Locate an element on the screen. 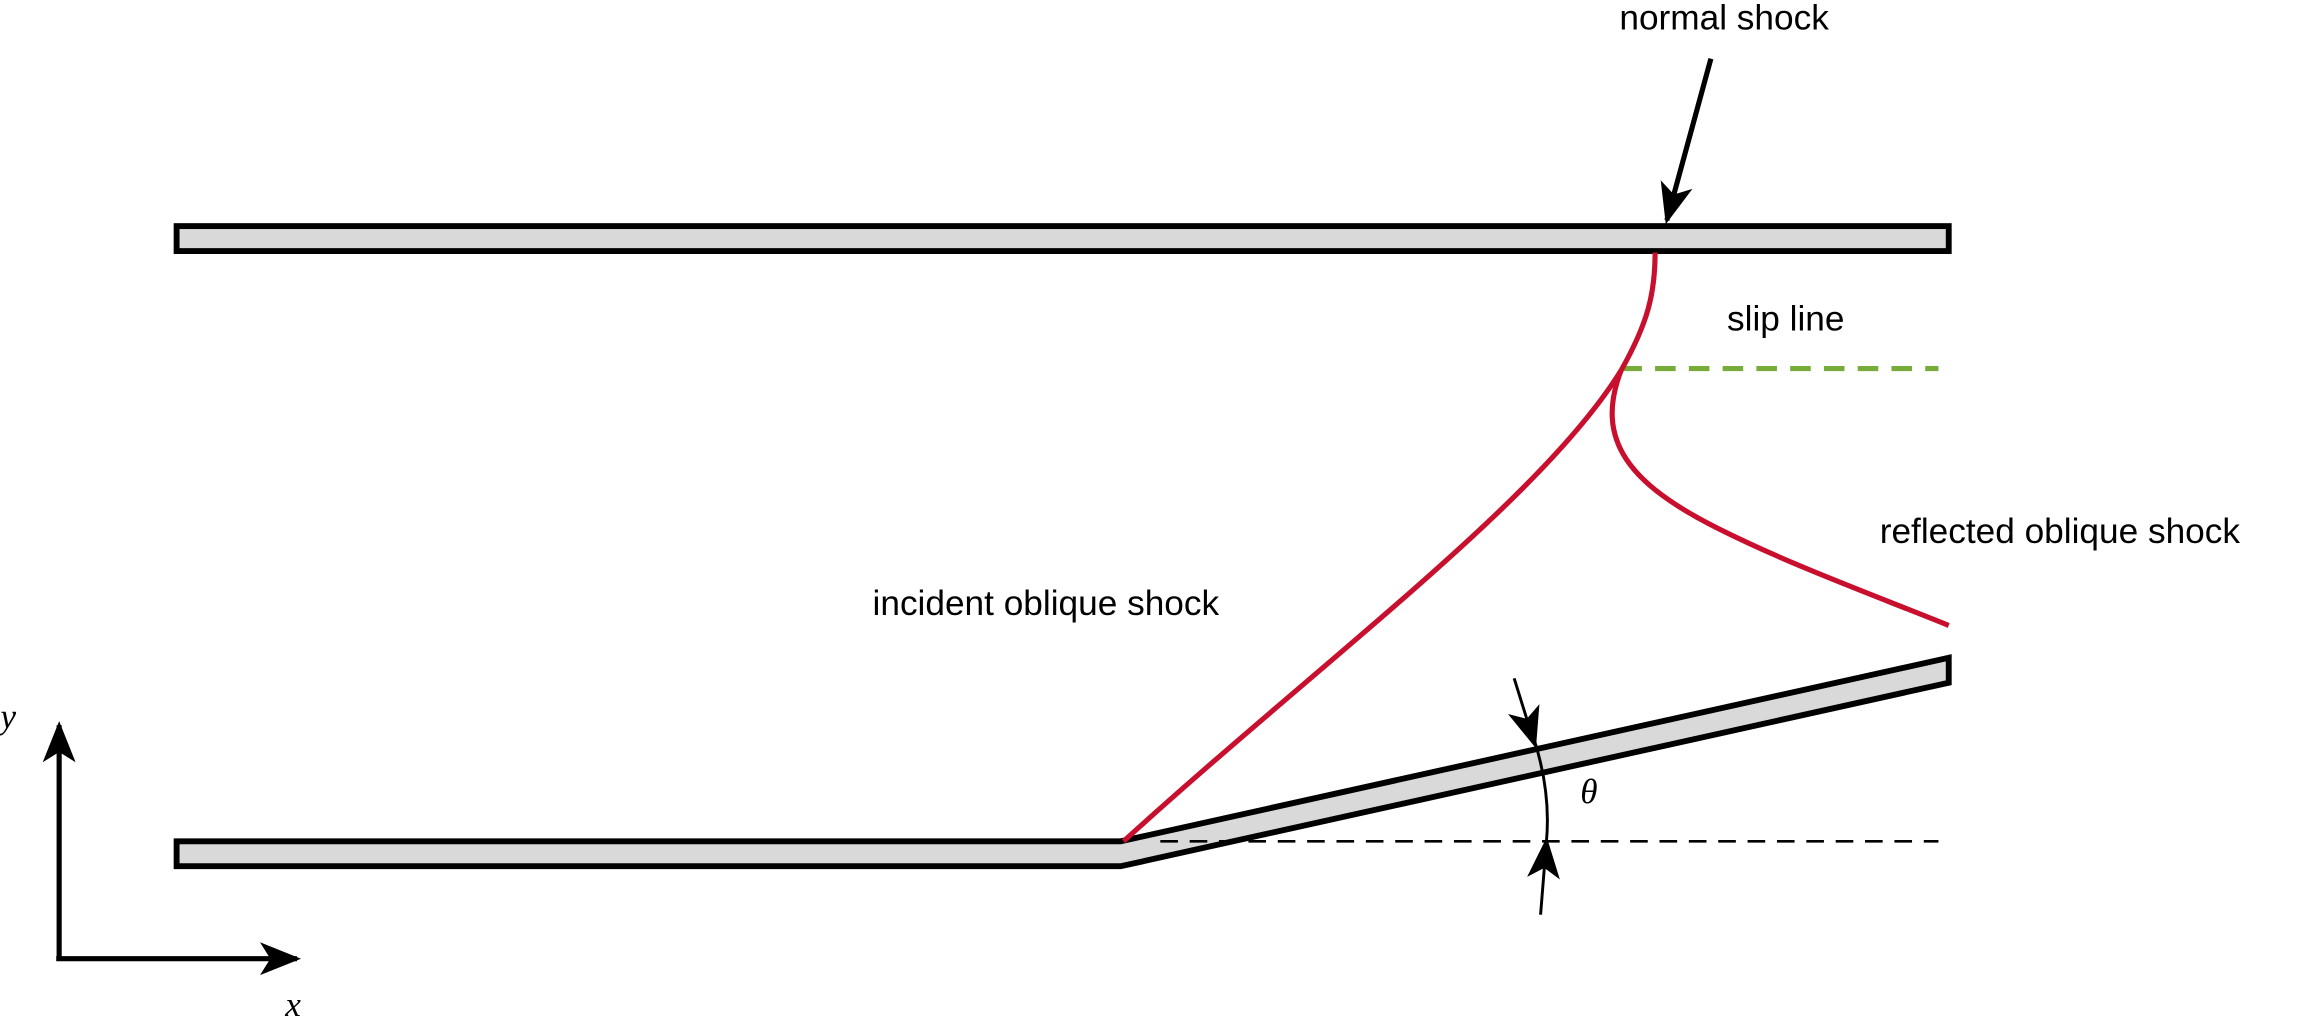 The height and width of the screenshot is (1016, 2303). axis-label: y is located at coordinates (8, 716).